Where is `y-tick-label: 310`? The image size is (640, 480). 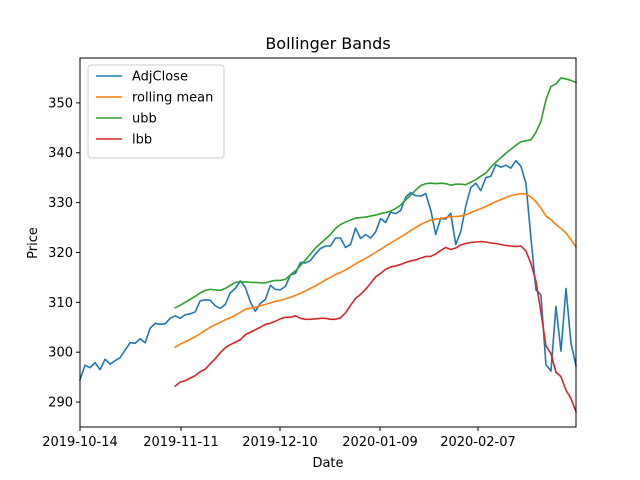 y-tick-label: 310 is located at coordinates (60, 303).